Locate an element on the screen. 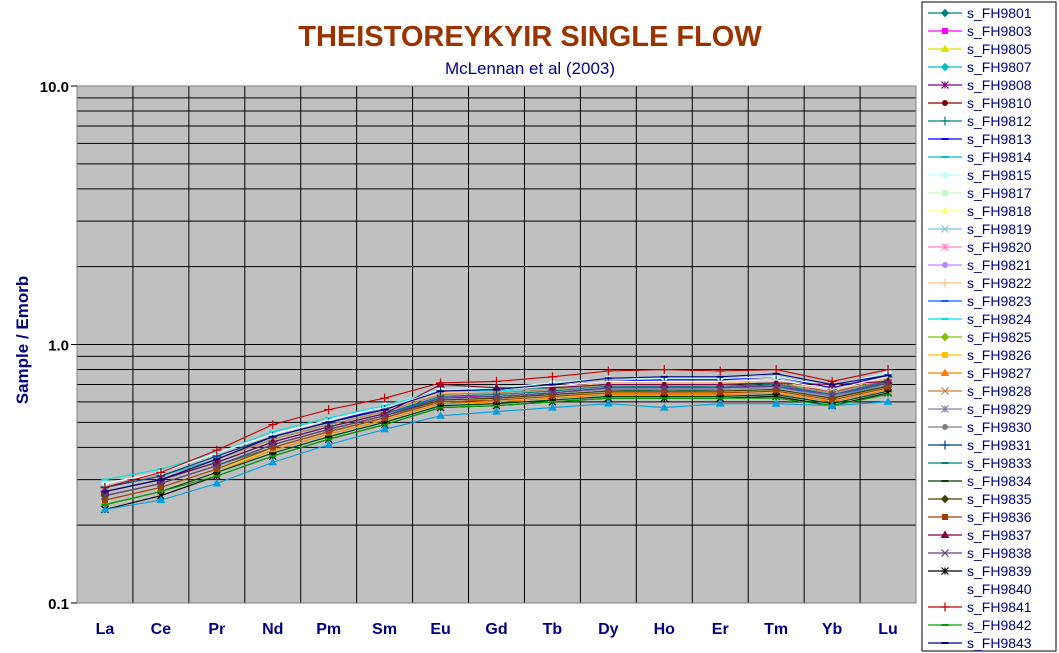 The width and height of the screenshot is (1059, 653). legend-item: s_FH9823 is located at coordinates (980, 301).